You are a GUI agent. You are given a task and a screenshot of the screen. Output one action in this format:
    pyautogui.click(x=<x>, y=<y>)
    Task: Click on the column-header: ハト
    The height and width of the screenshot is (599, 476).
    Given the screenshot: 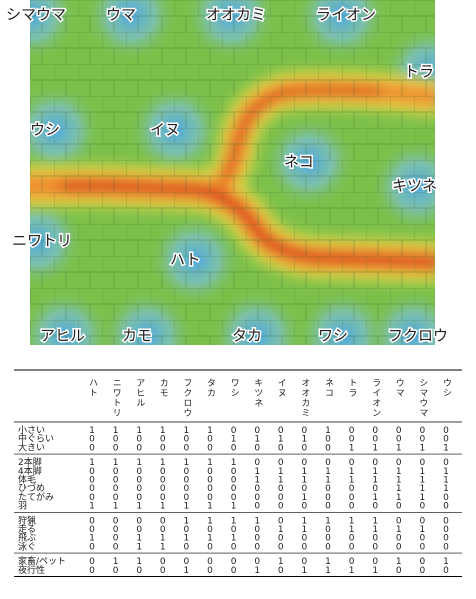 What is the action you would take?
    pyautogui.click(x=92, y=388)
    